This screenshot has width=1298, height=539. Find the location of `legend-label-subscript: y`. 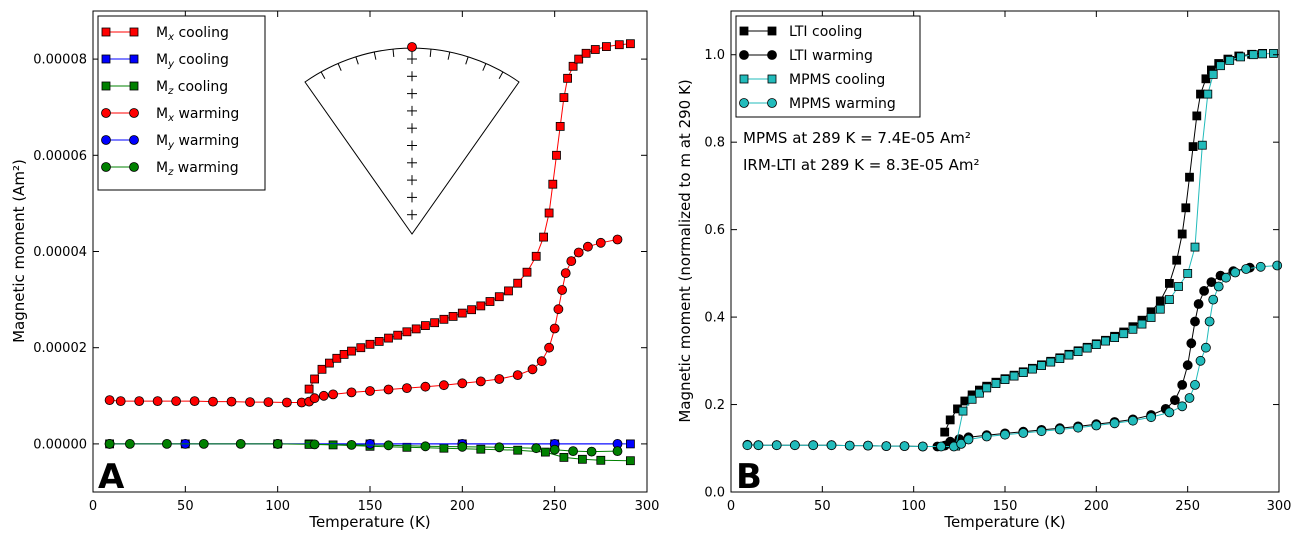

legend-label-subscript: y is located at coordinates (171, 145).